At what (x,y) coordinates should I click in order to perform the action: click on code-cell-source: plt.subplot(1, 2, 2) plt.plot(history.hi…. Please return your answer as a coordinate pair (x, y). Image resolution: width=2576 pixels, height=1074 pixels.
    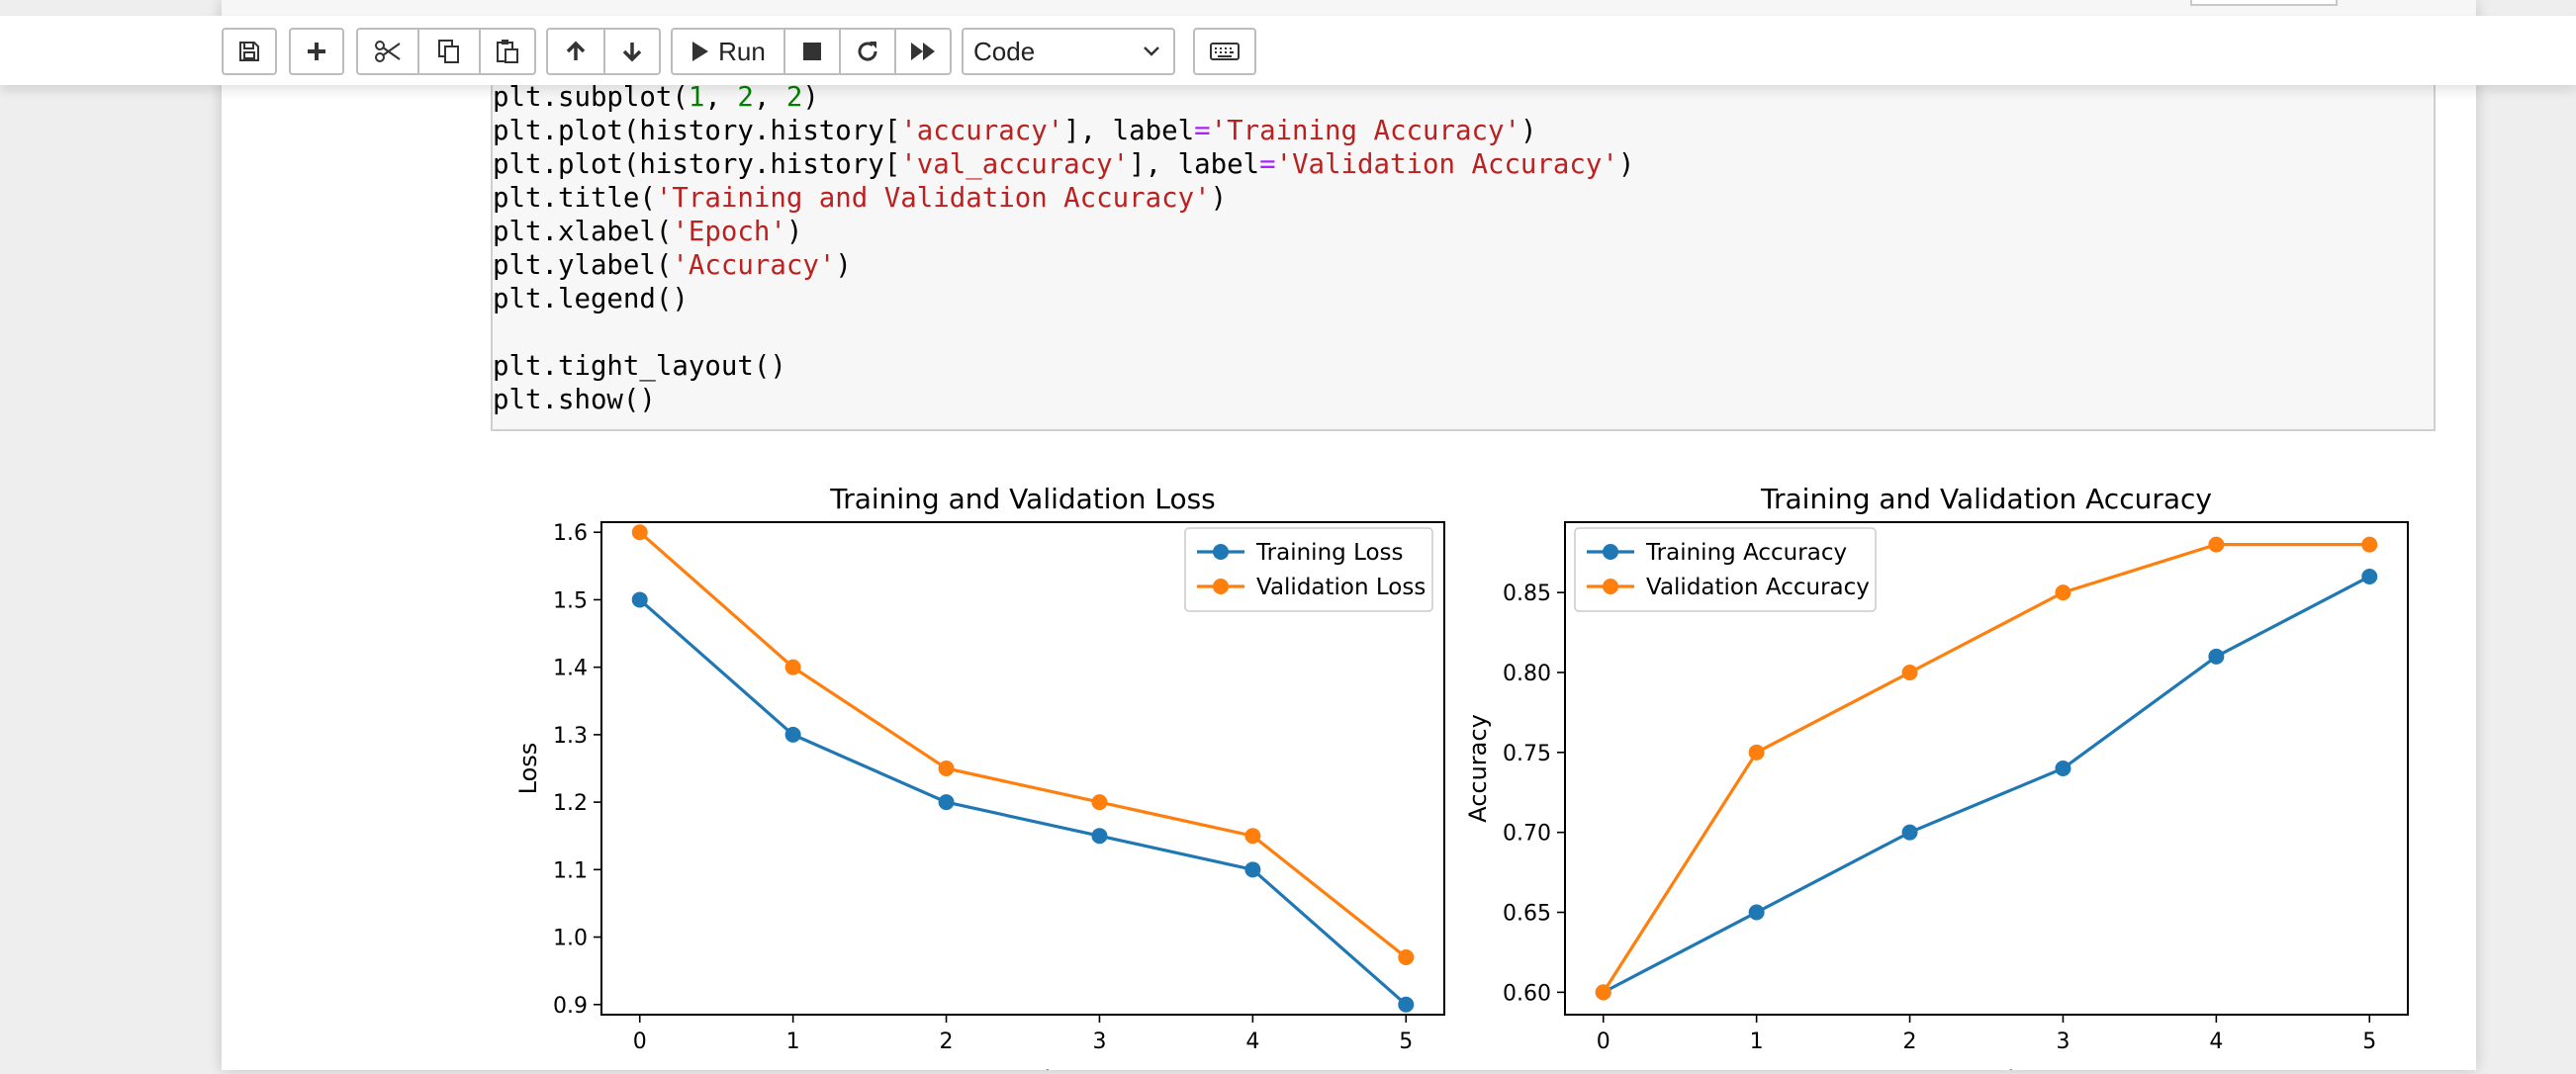
    Looking at the image, I should click on (1063, 249).